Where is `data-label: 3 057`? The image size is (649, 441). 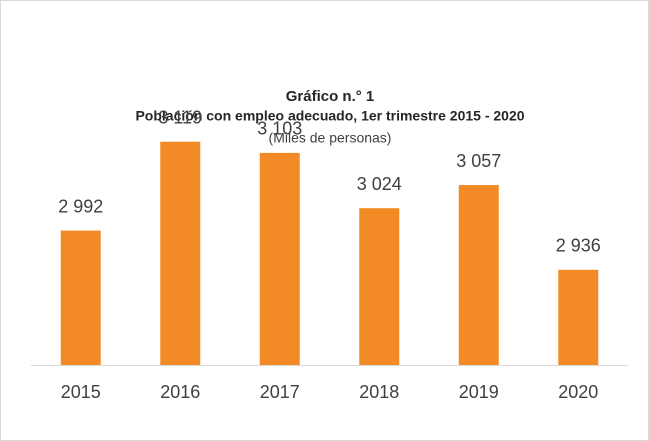
data-label: 3 057 is located at coordinates (478, 161).